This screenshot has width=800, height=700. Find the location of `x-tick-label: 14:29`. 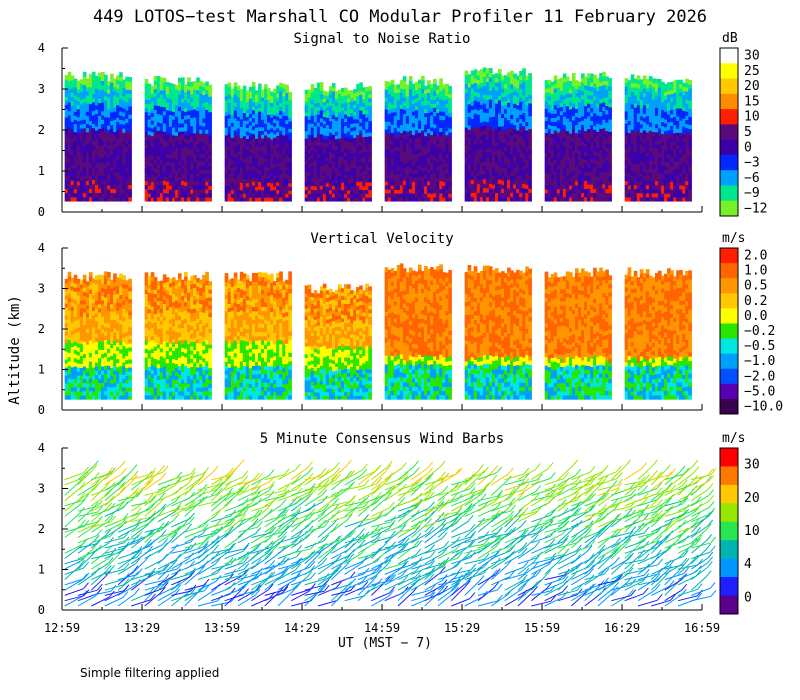

x-tick-label: 14:29 is located at coordinates (302, 628).